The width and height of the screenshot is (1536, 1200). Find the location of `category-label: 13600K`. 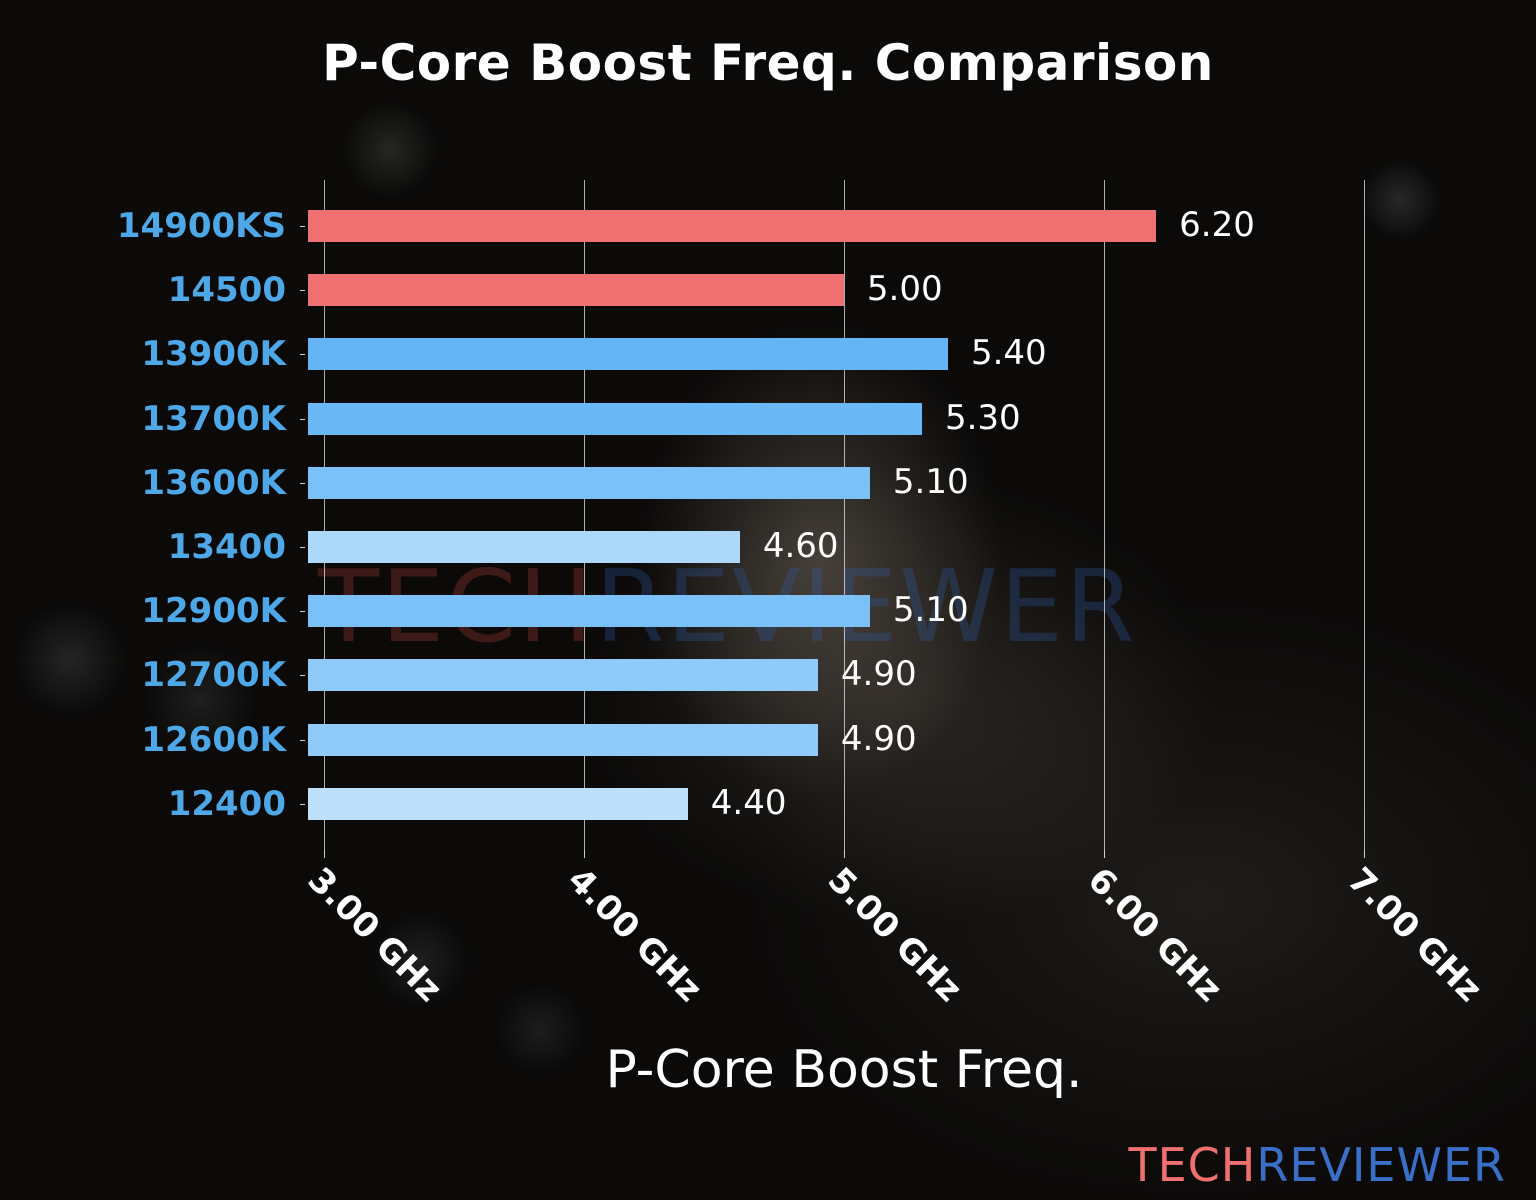

category-label: 13600K is located at coordinates (213, 482).